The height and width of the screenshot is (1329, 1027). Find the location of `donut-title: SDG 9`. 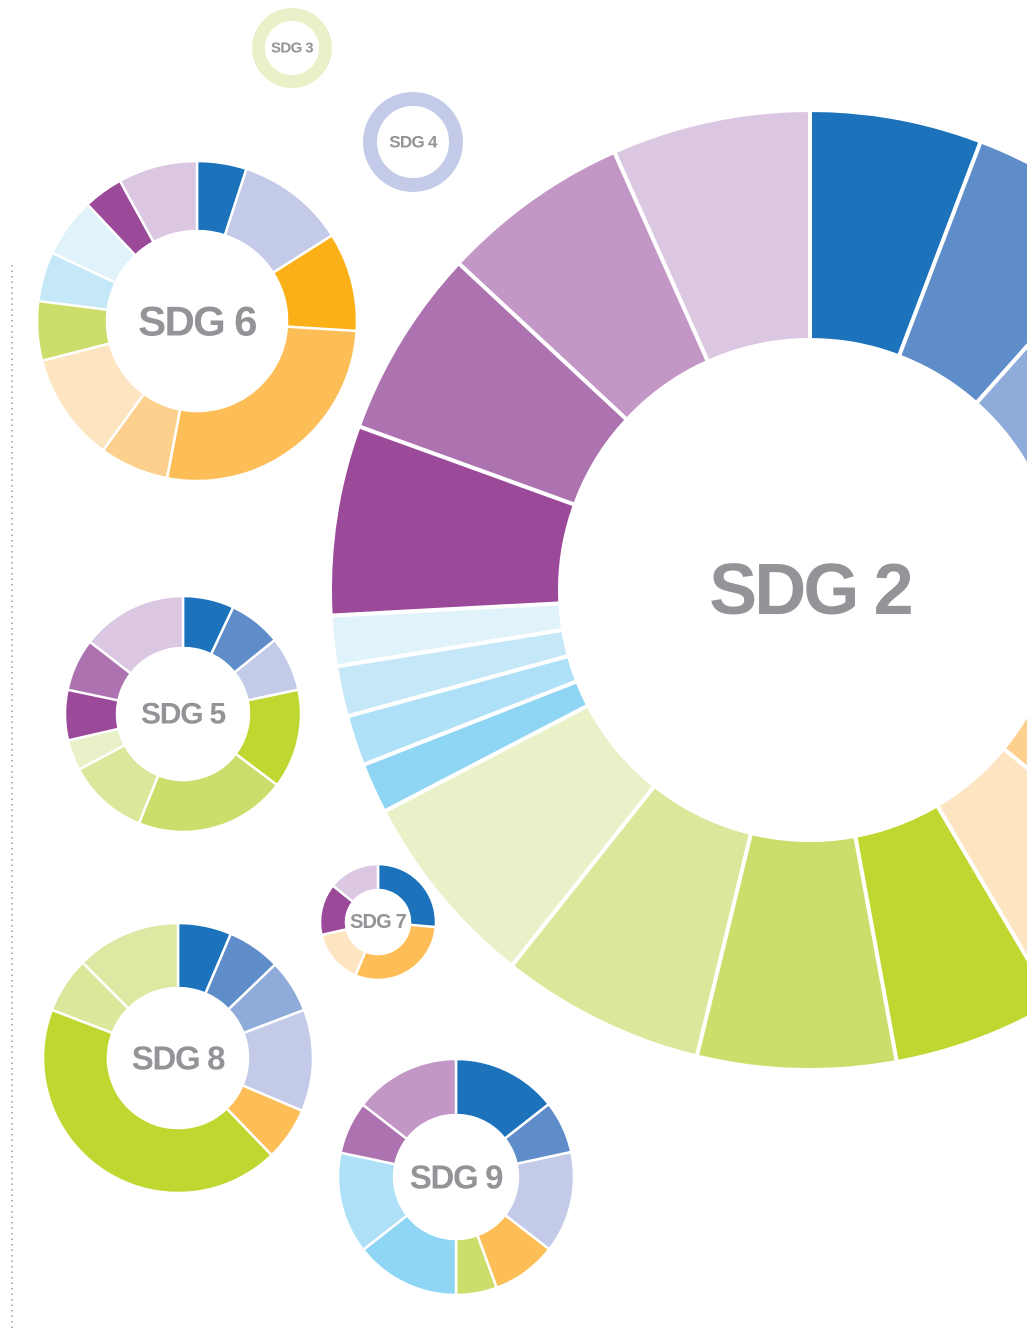

donut-title: SDG 9 is located at coordinates (456, 1177).